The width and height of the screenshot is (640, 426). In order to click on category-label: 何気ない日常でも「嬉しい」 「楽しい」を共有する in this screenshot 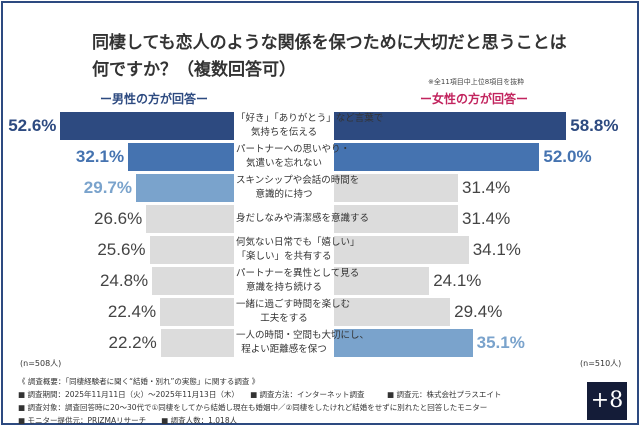, I will do `click(298, 250)`.